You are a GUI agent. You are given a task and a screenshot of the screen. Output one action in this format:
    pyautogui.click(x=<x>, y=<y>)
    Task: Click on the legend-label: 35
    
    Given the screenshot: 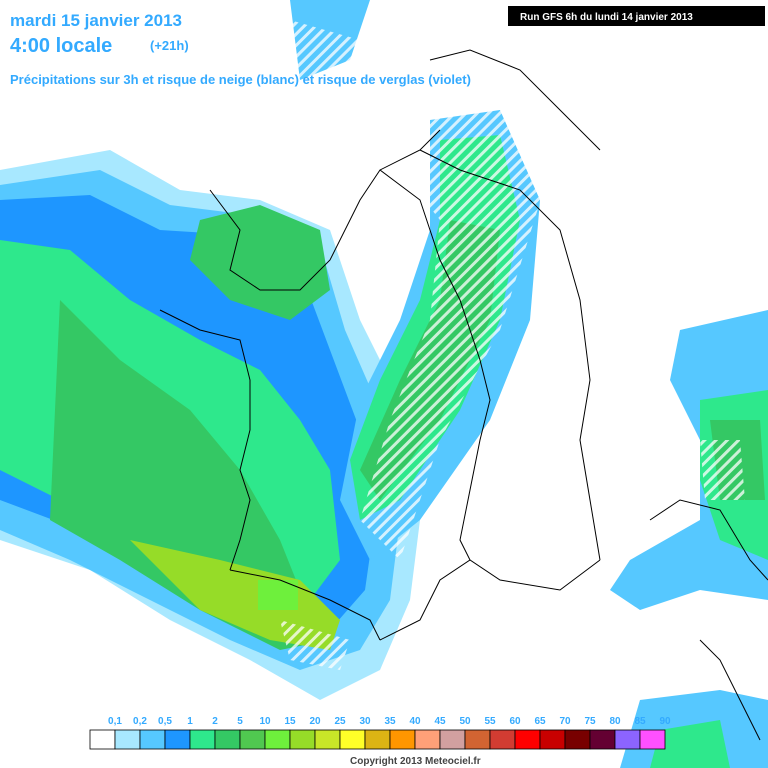 What is the action you would take?
    pyautogui.click(x=390, y=721)
    